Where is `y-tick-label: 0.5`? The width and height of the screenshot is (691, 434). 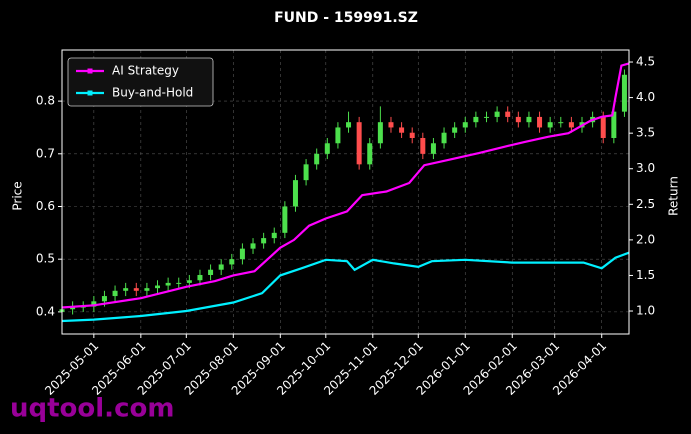 y-tick-label: 0.5 is located at coordinates (45, 259).